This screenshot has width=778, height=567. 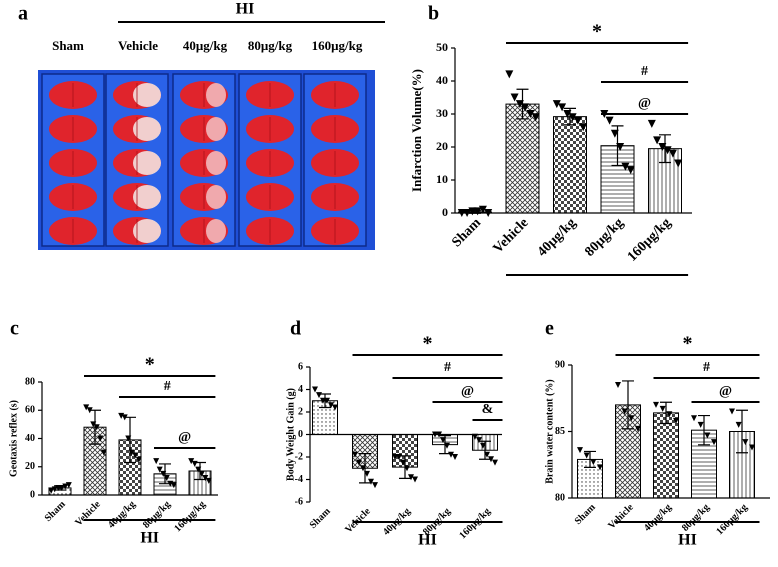 What do you see at coordinates (299, 456) in the screenshot?
I see `y-tick-label: -2` at bounding box center [299, 456].